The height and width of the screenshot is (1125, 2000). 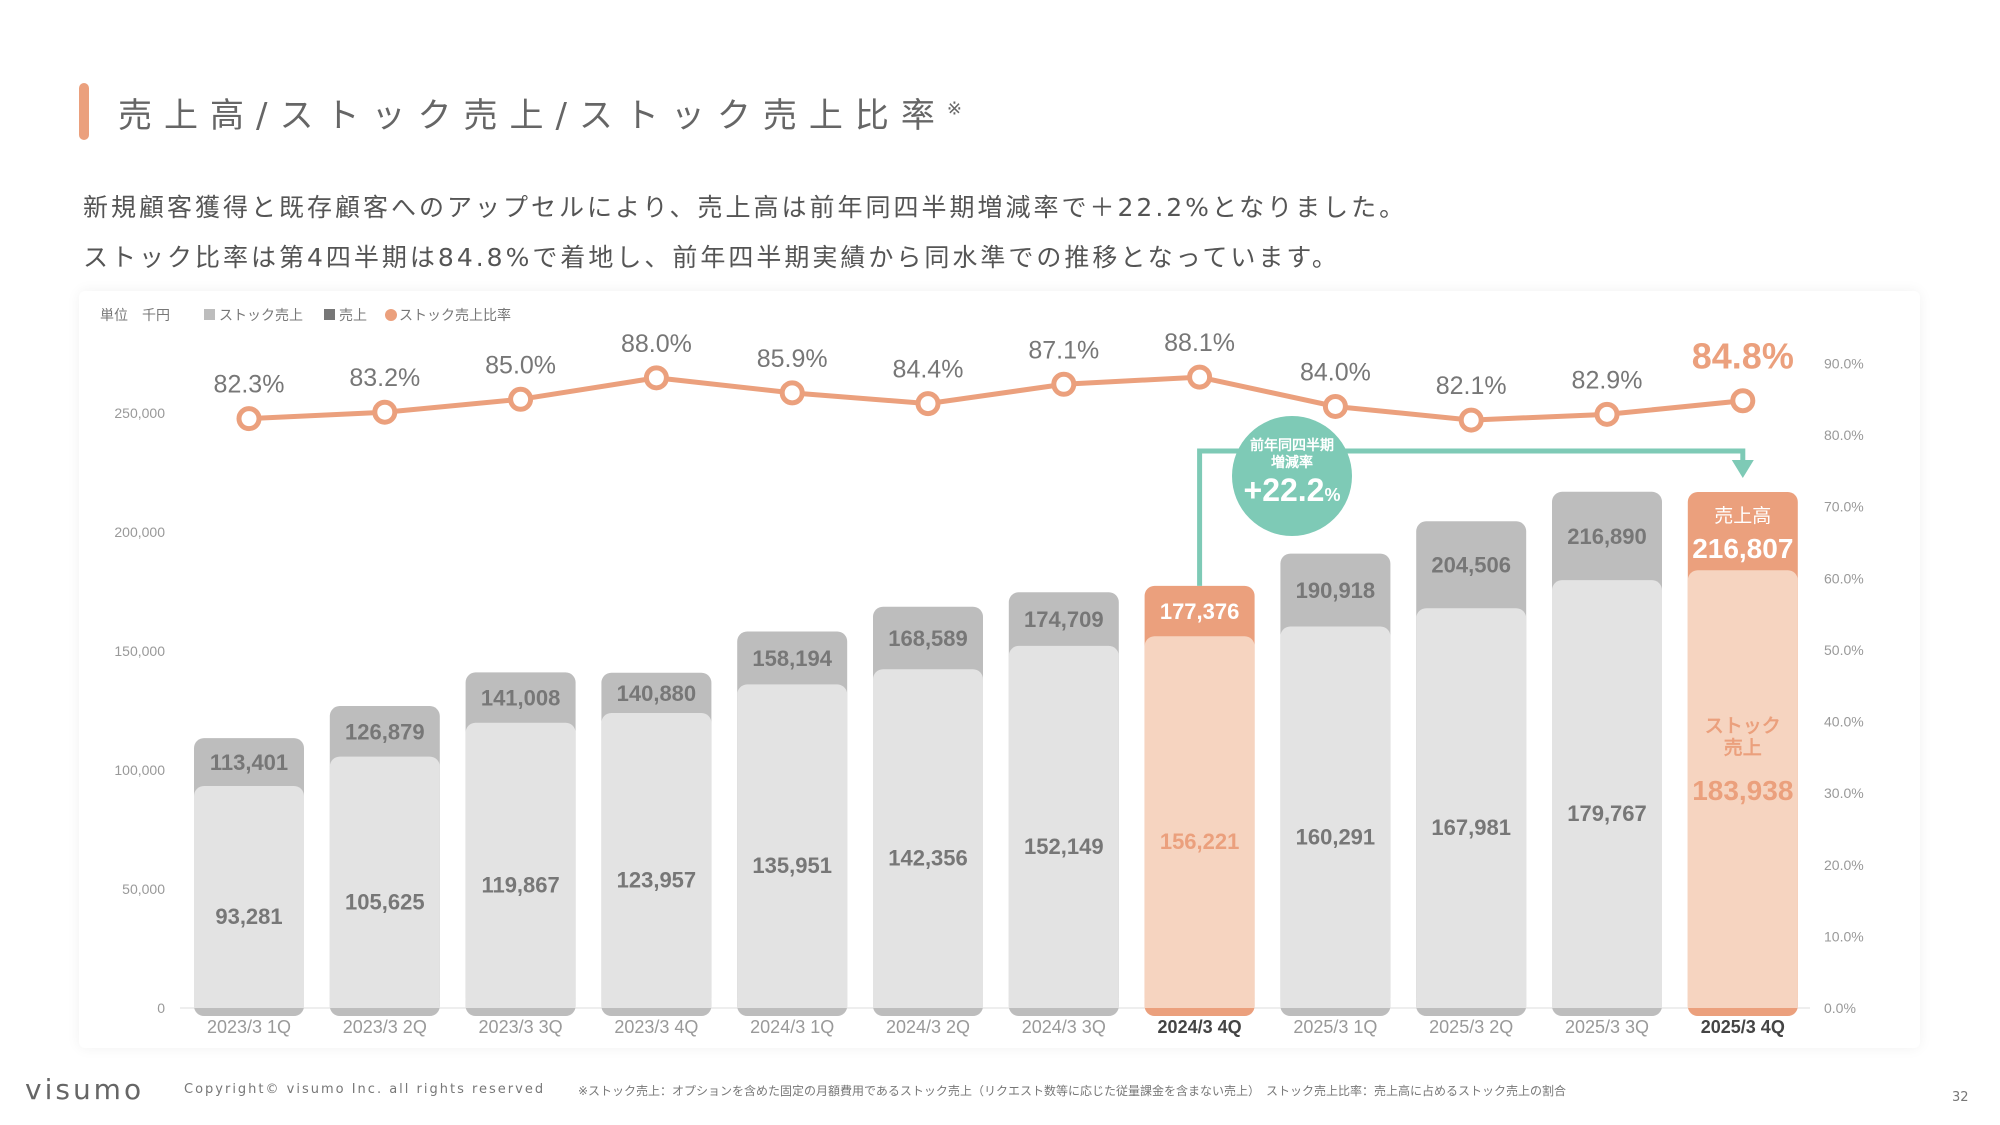 What do you see at coordinates (1064, 619) in the screenshot?
I see `sales-value-label: 174,709` at bounding box center [1064, 619].